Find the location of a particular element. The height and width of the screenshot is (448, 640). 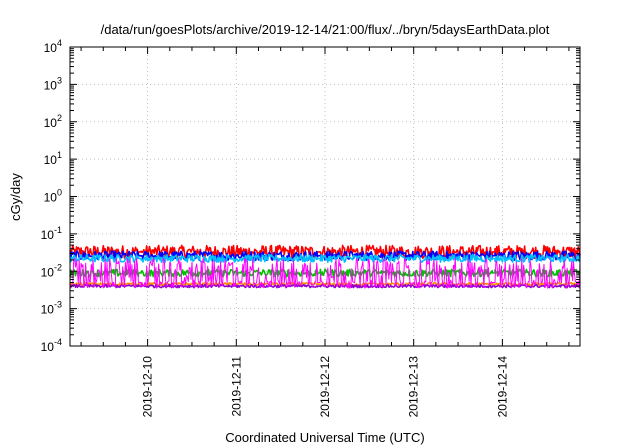

x-tick-label: 2019-12-12 is located at coordinates (325, 387).